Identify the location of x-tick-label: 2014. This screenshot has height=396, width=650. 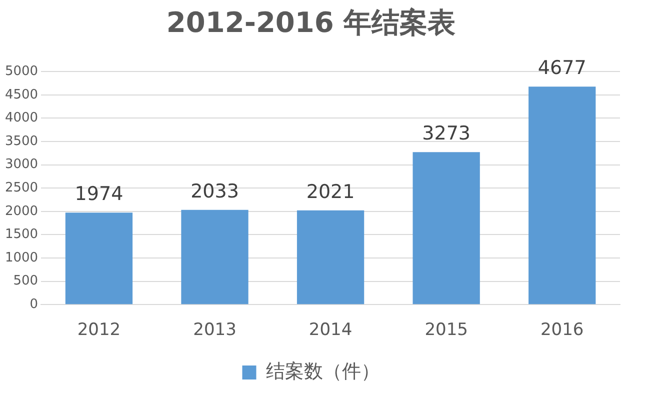
(330, 330).